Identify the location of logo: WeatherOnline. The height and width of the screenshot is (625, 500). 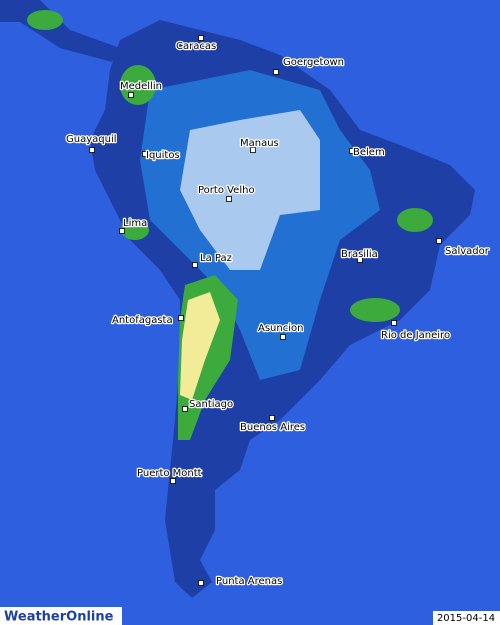
(59, 617).